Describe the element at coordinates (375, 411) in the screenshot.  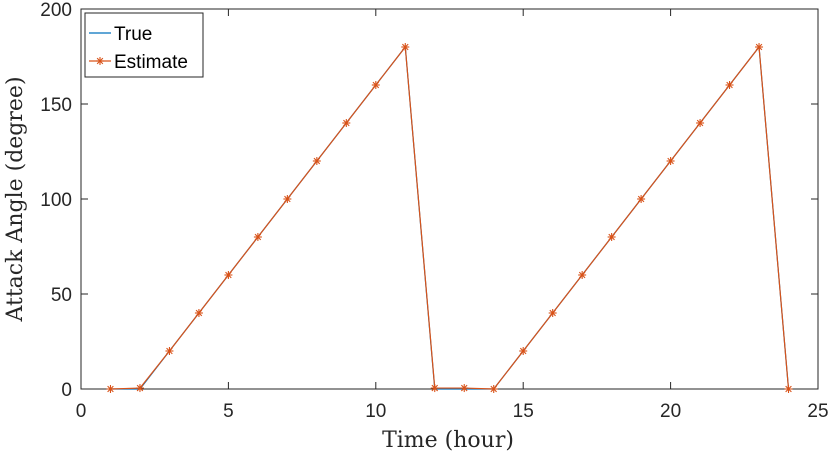
I see `x-tick-label-10: 10` at that location.